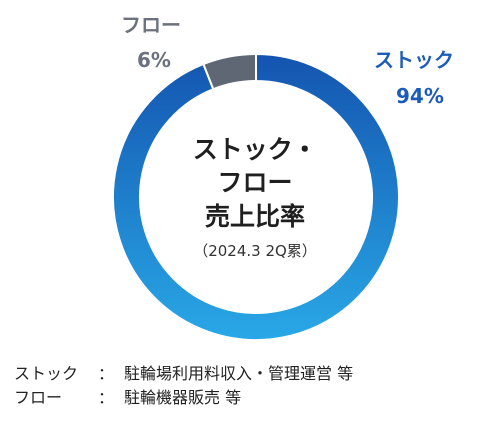 The width and height of the screenshot is (487, 421). What do you see at coordinates (254, 216) in the screenshot?
I see `center-title-line-3: 売上比率` at bounding box center [254, 216].